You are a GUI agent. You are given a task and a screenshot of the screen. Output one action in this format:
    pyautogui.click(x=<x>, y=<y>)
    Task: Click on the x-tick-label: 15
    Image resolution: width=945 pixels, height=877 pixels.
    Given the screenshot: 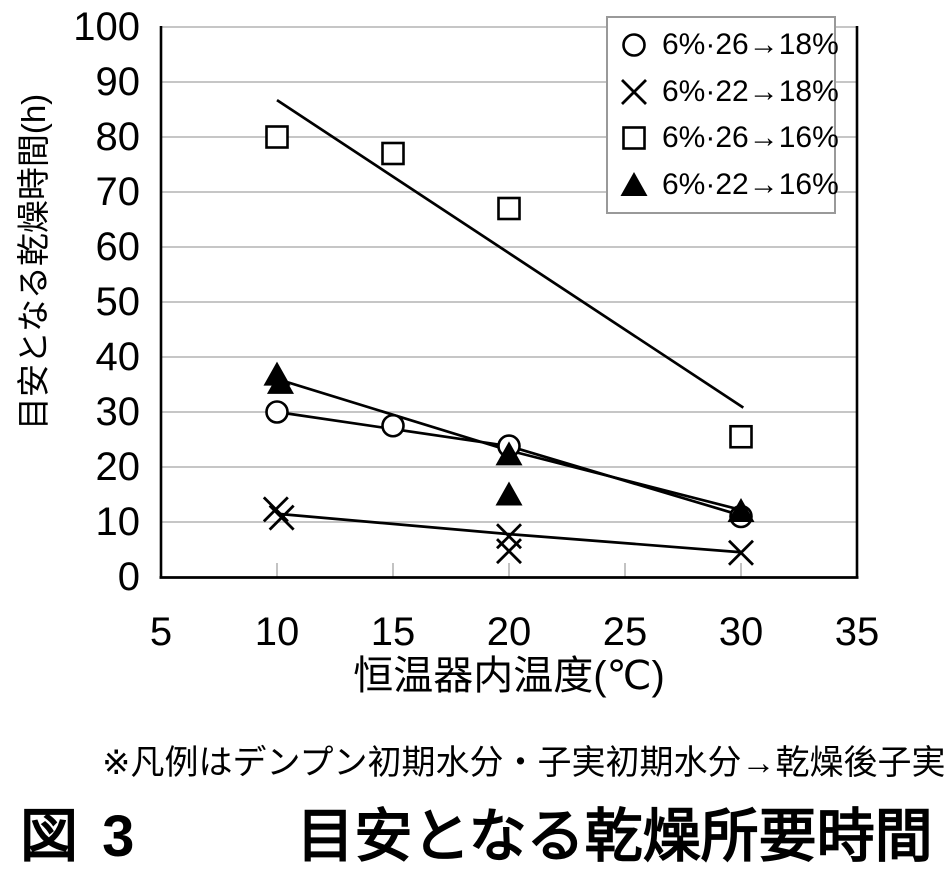 What is the action you would take?
    pyautogui.click(x=393, y=632)
    